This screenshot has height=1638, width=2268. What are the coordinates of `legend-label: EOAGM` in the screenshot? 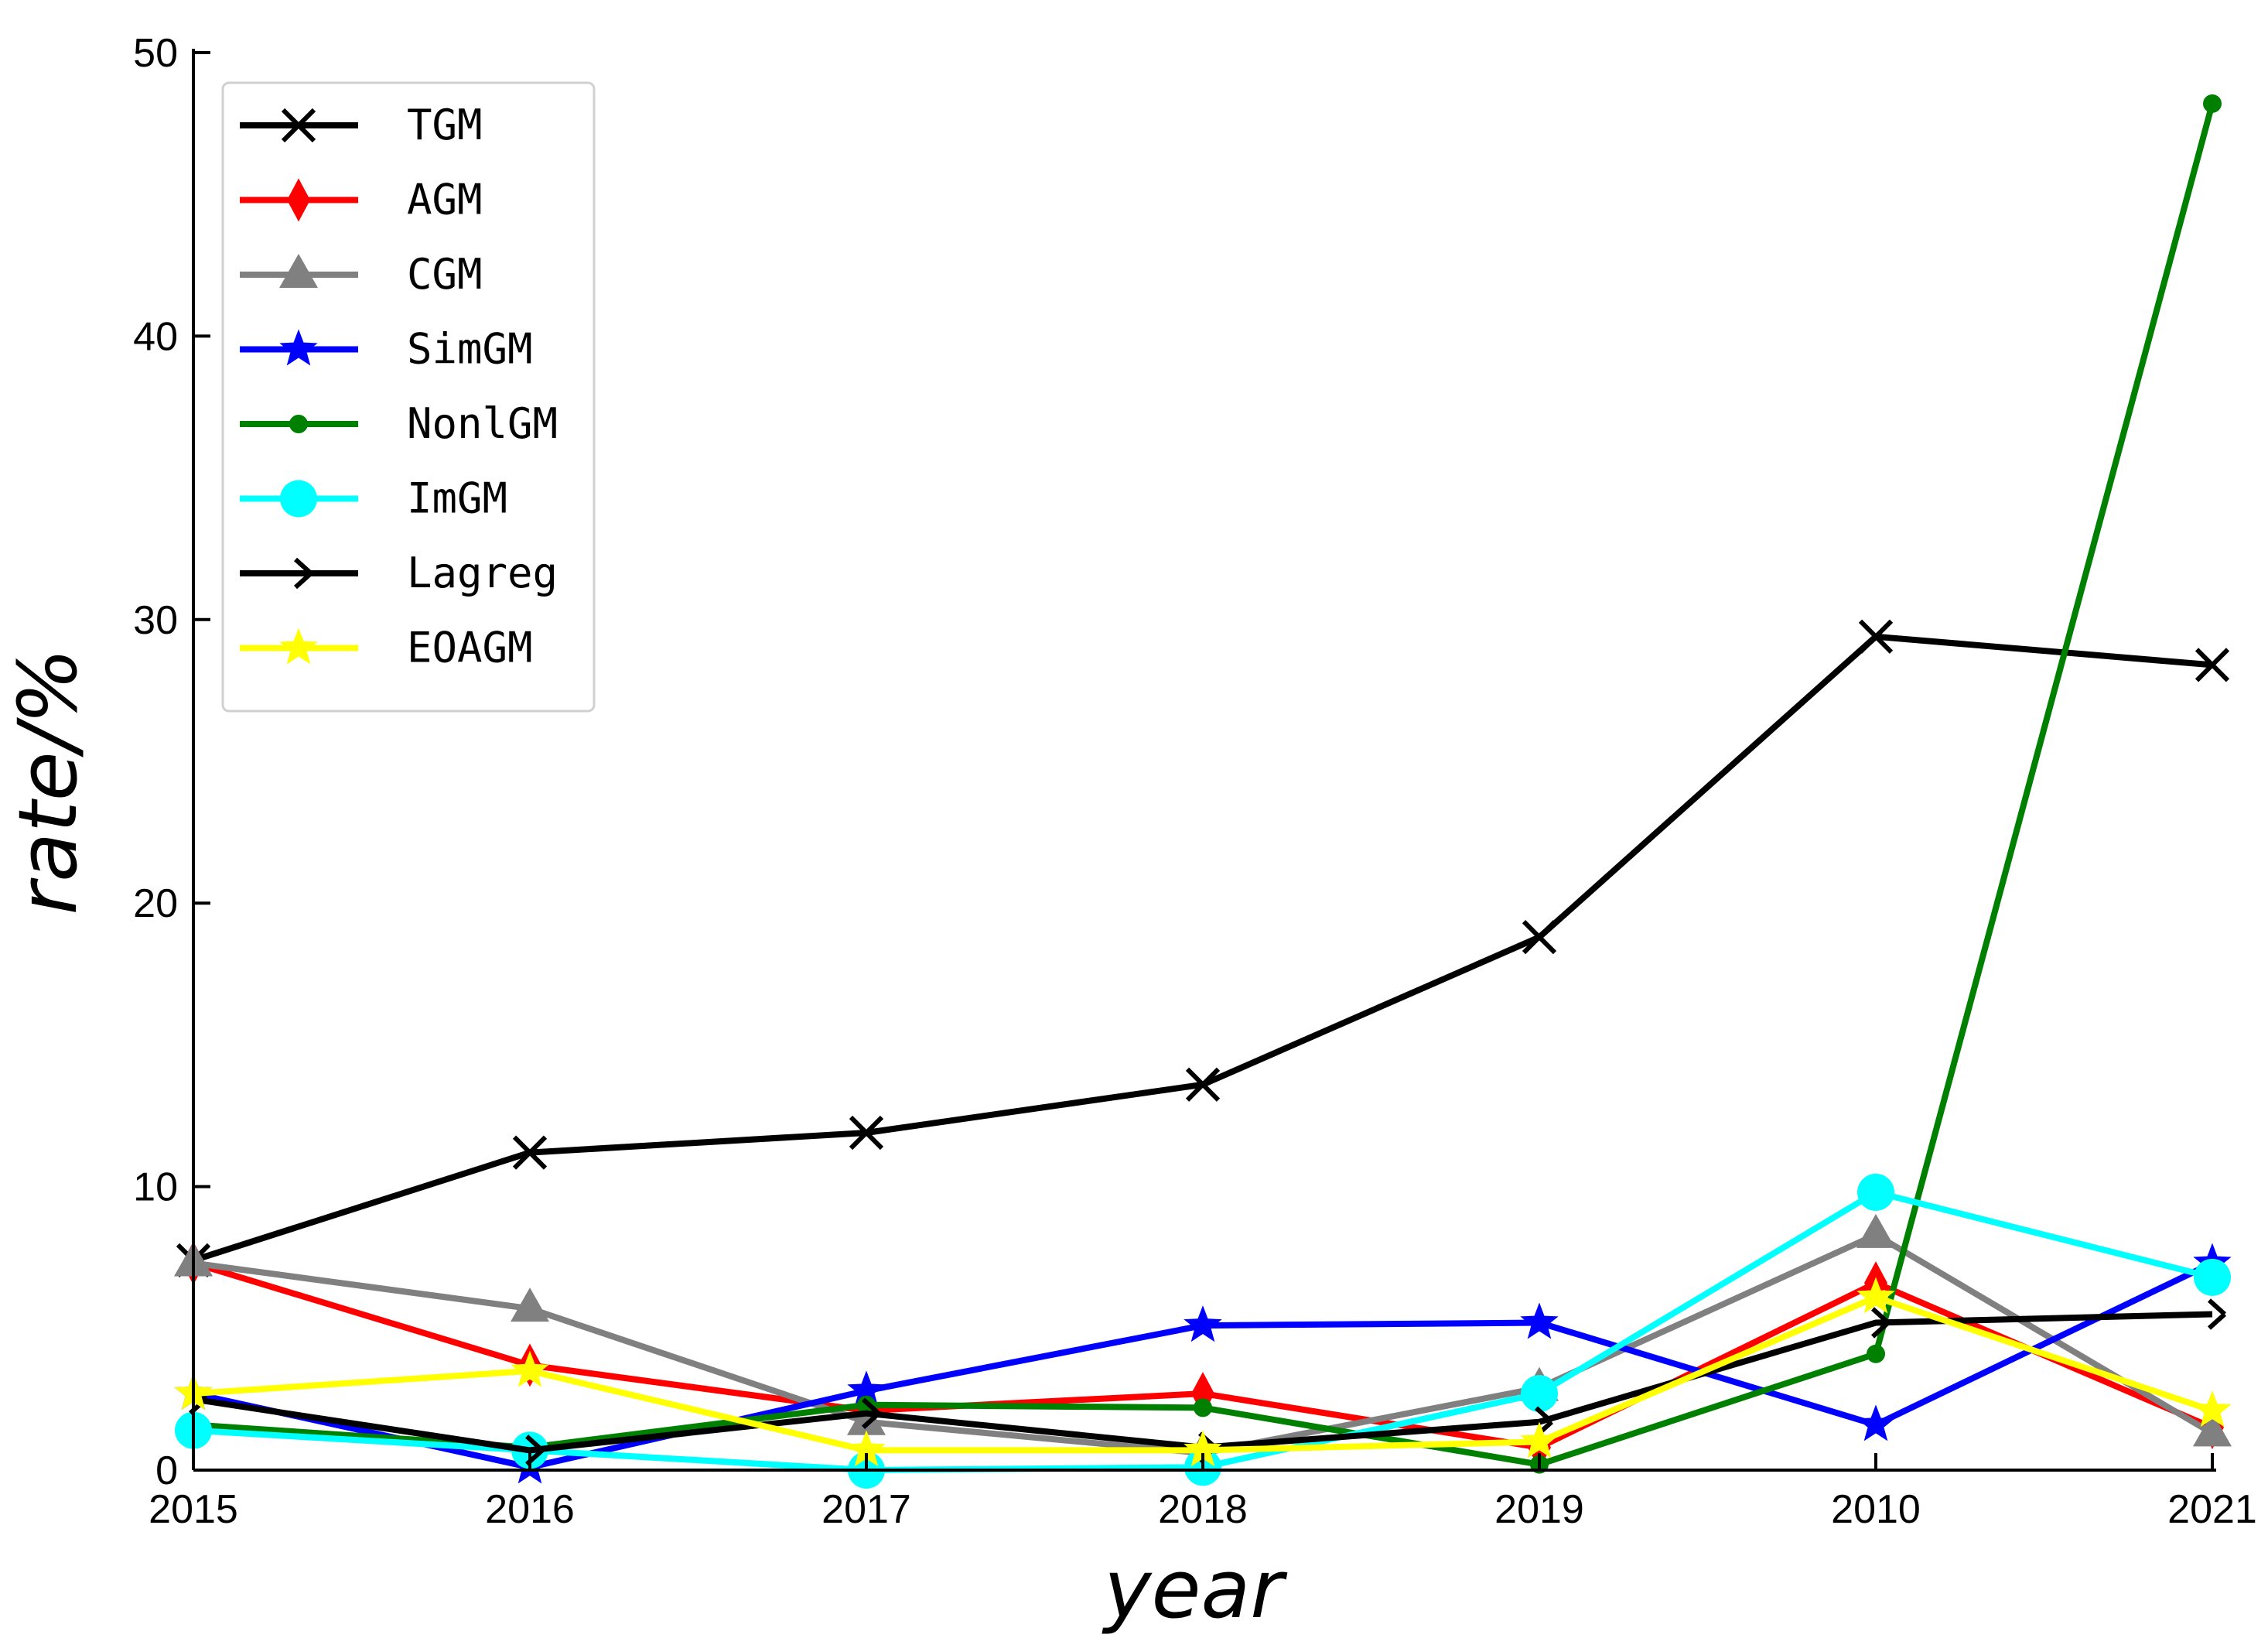 It's located at (470, 648).